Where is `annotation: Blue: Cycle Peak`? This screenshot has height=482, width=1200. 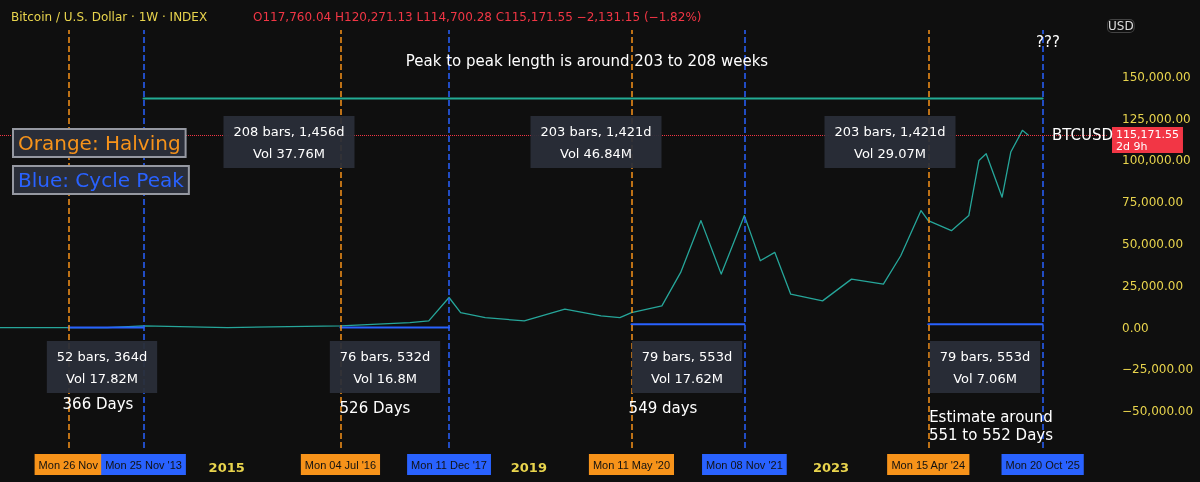
annotation: Blue: Cycle Peak is located at coordinates (101, 180).